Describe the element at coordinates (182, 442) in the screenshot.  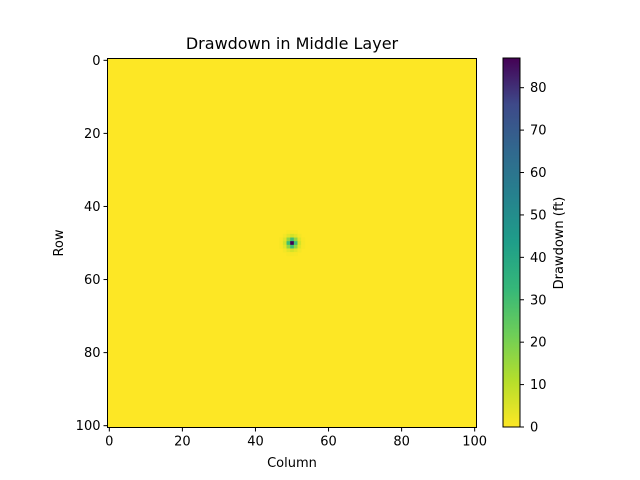
I see `x-tick-label: 20` at that location.